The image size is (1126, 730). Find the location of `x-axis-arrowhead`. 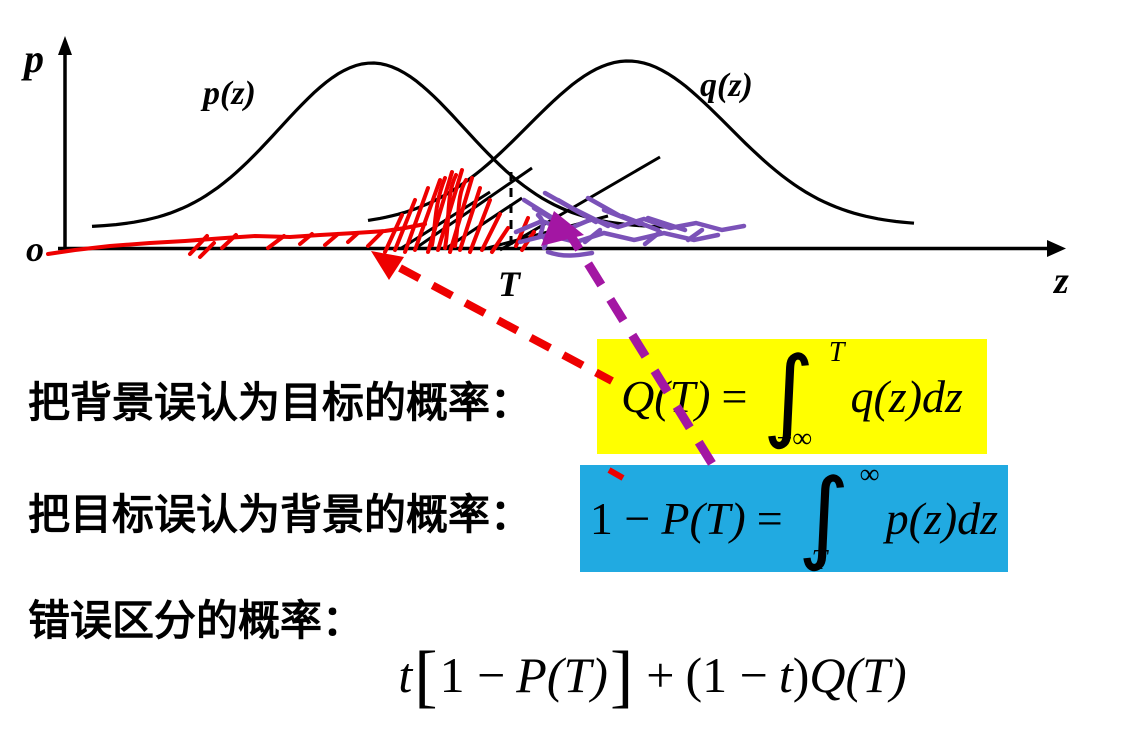

x-axis-arrowhead is located at coordinates (1056, 248).